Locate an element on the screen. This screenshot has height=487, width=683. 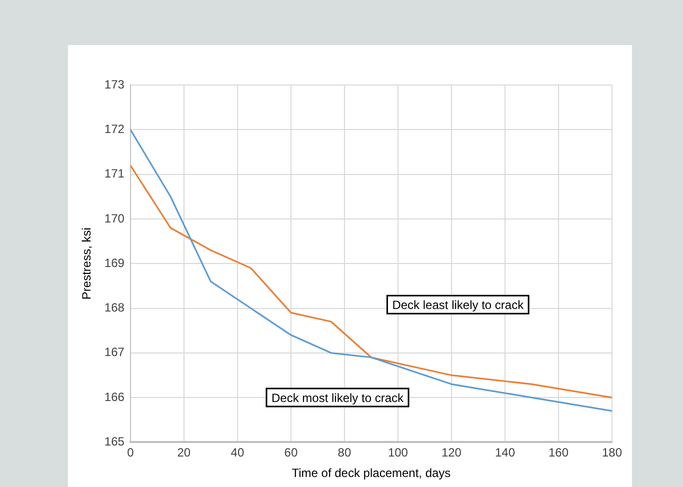
y-tick-label: 172 is located at coordinates (114, 129).